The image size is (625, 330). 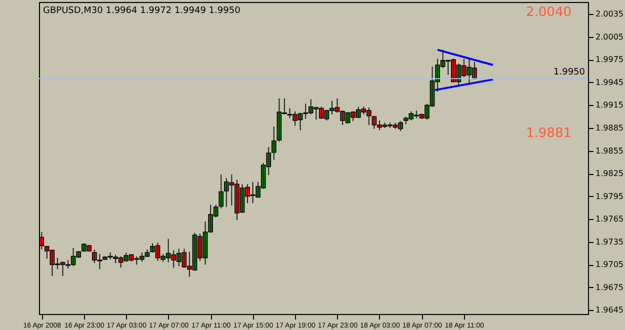 What do you see at coordinates (610, 173) in the screenshot?
I see `y-tick-label: 1.9825` at bounding box center [610, 173].